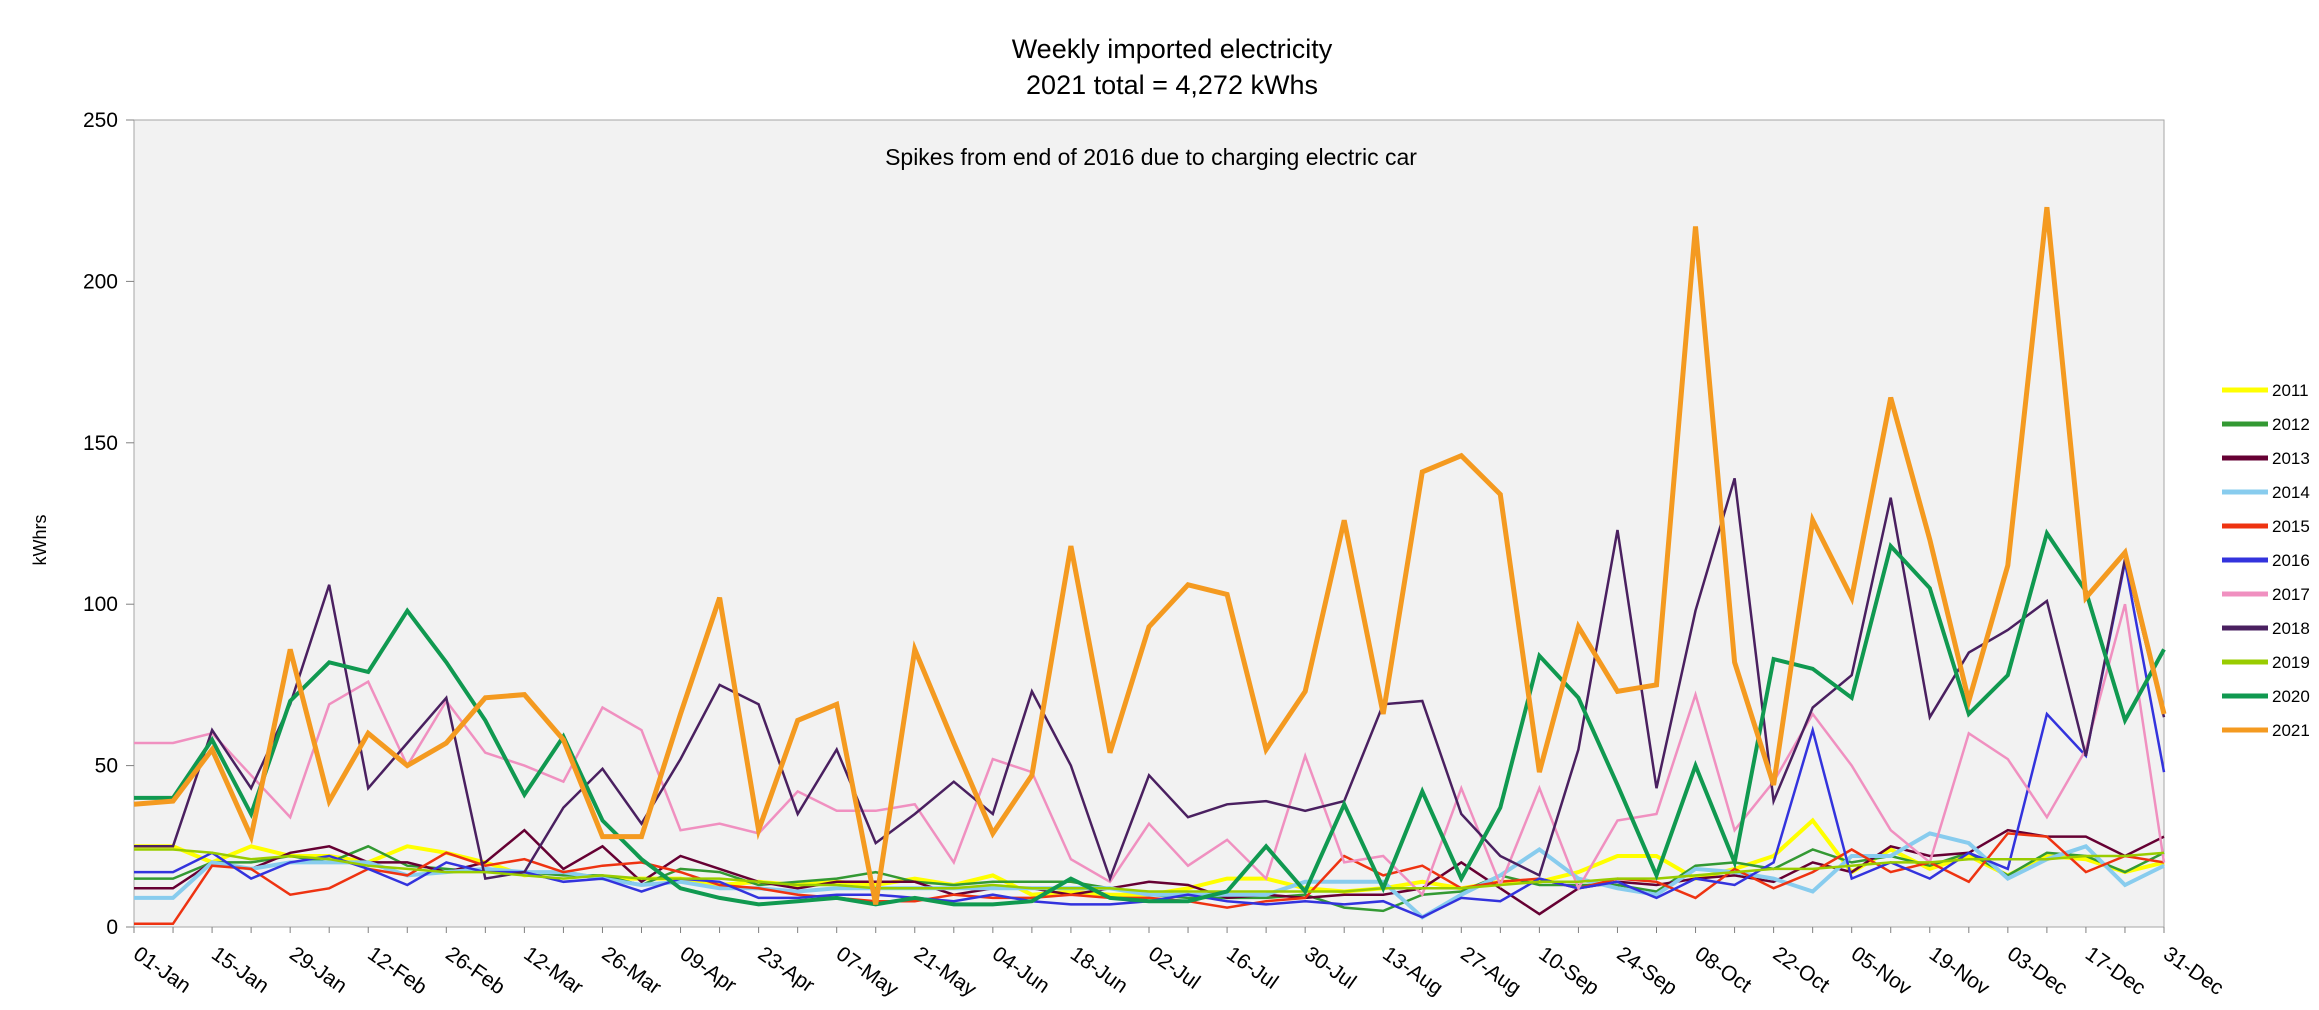 This screenshot has width=2319, height=1010. Describe the element at coordinates (1252, 968) in the screenshot. I see `x-tick-label: 16-Jul` at that location.